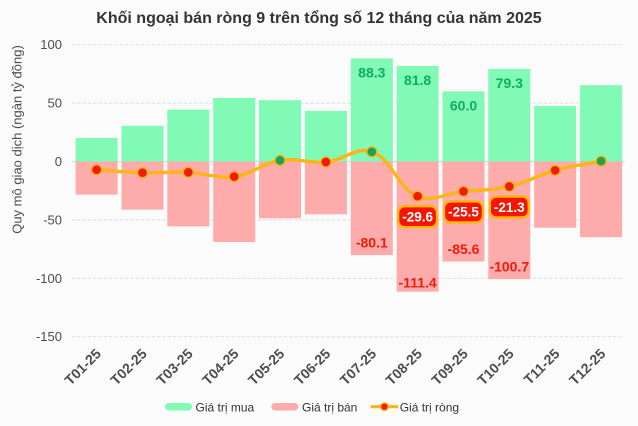  I want to click on svg-text: -80.1, so click(372, 243).